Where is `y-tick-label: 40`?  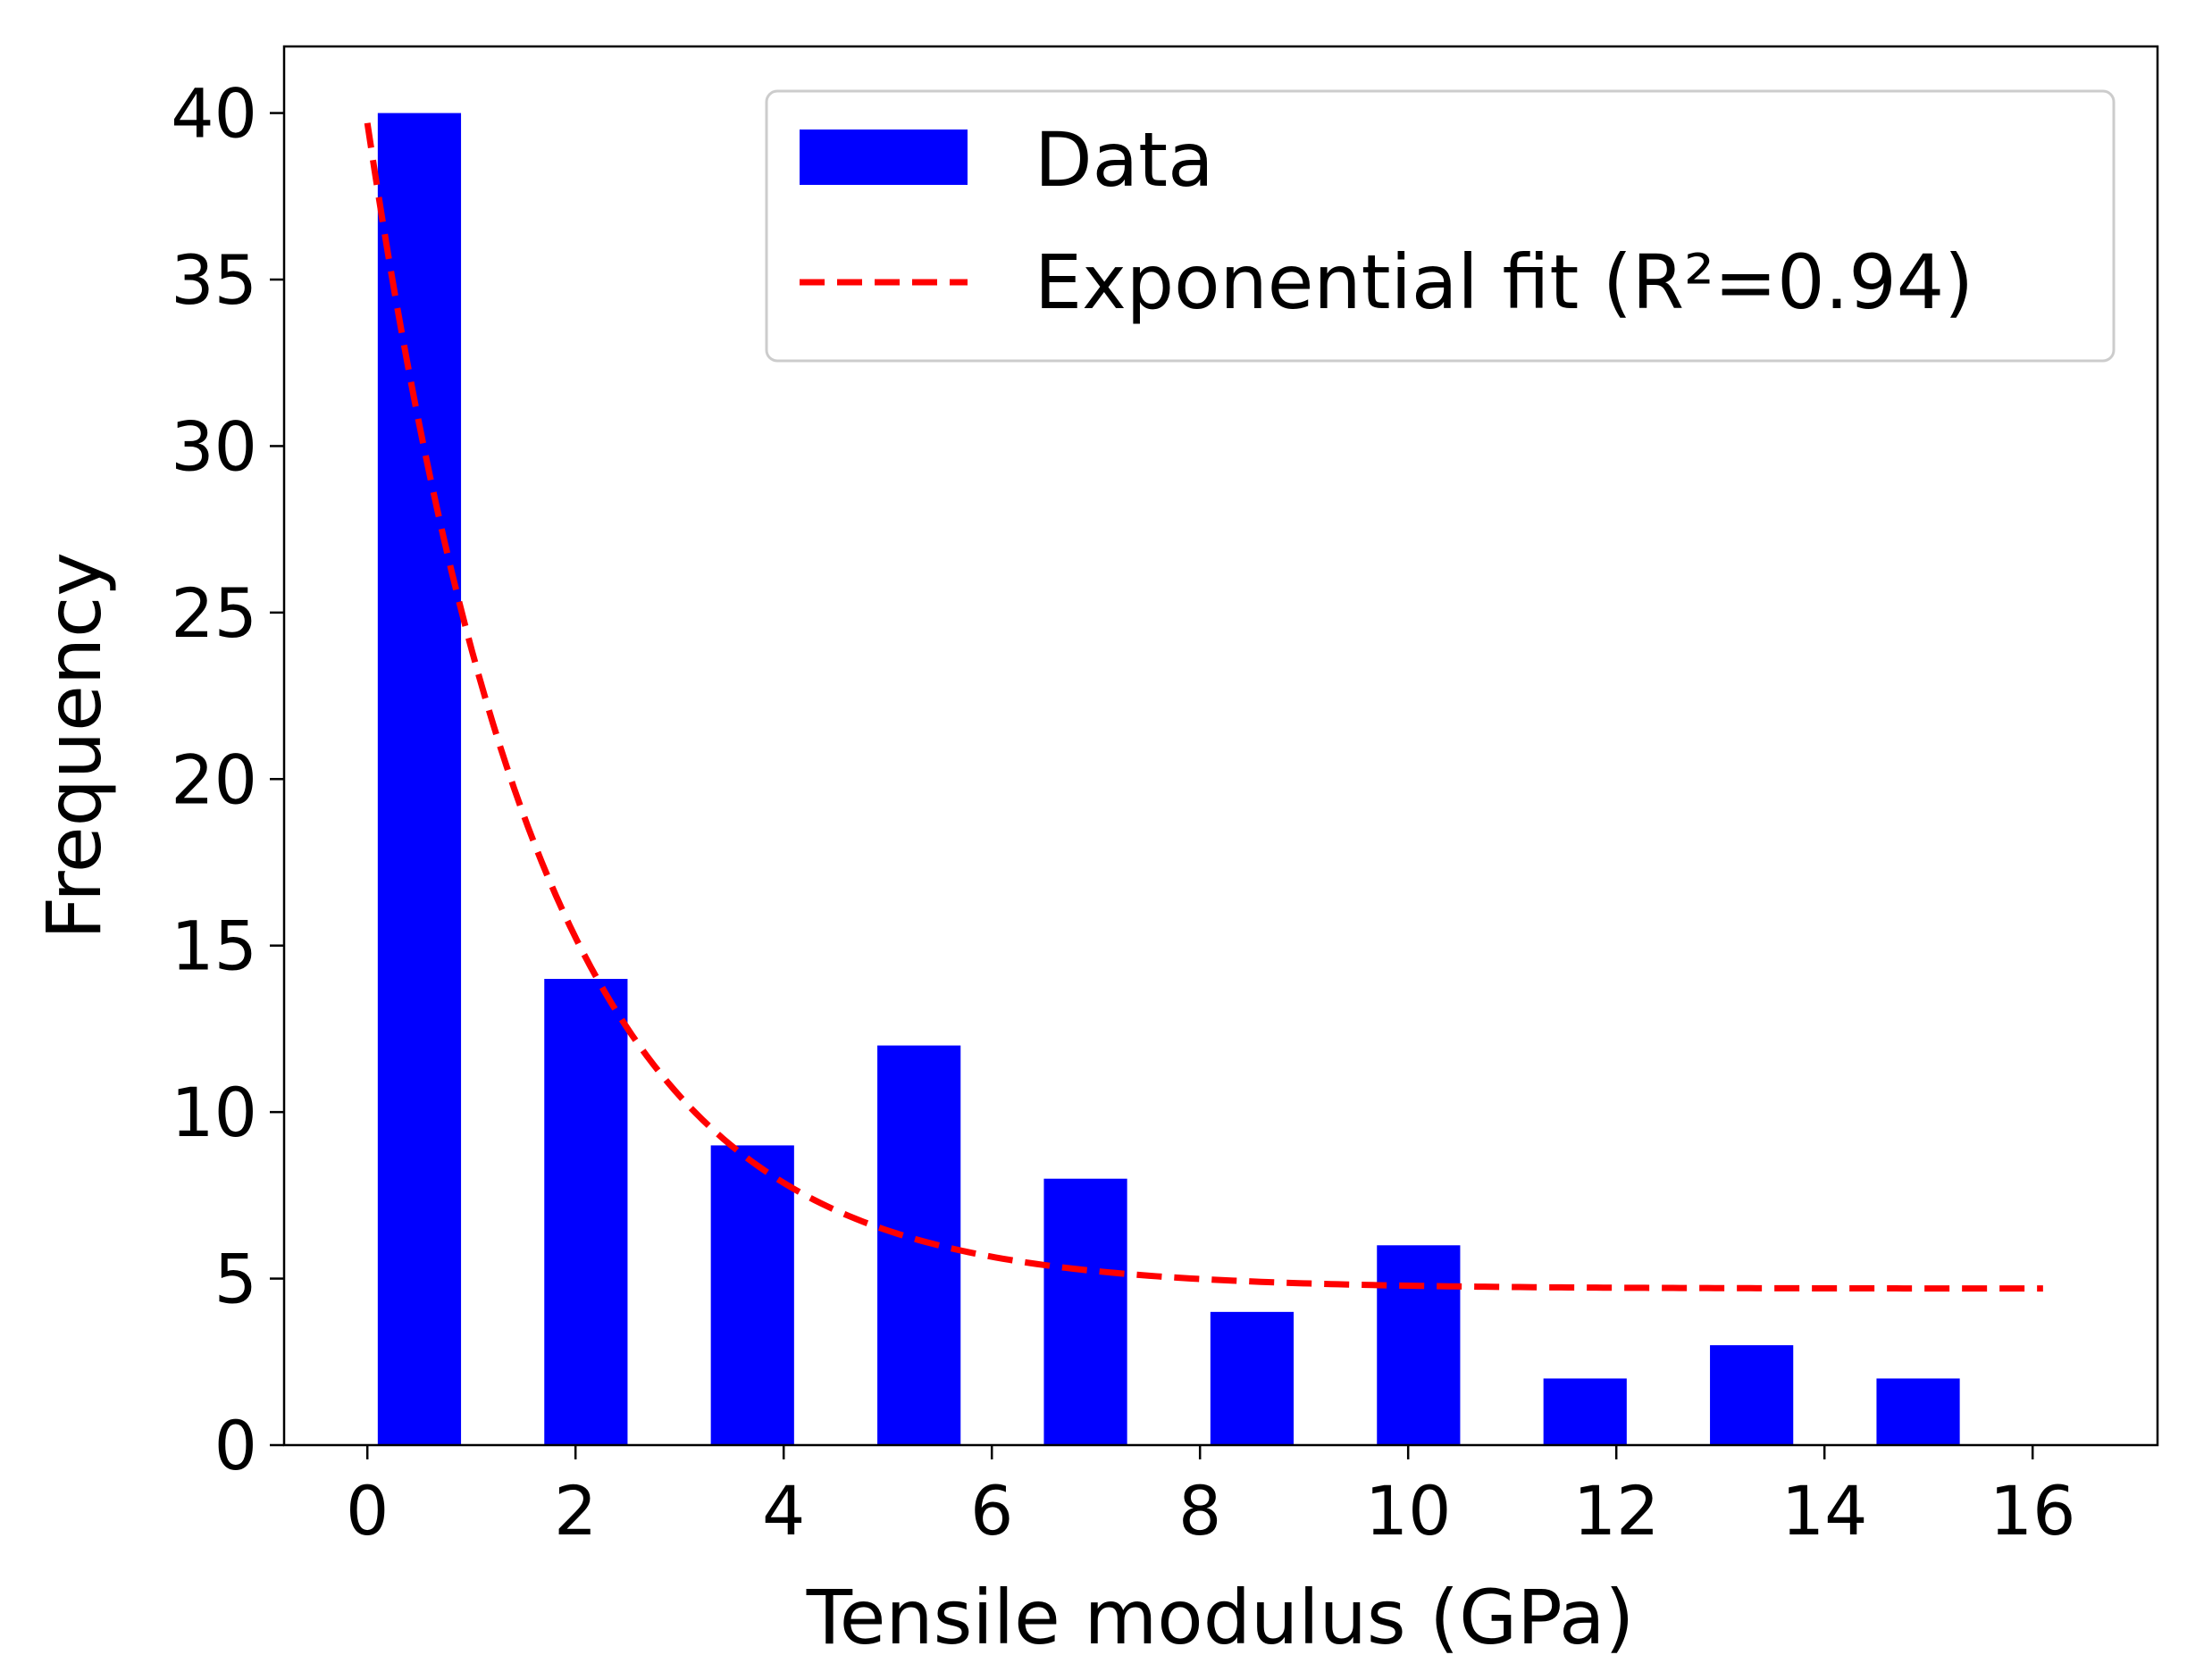 y-tick-label: 40 is located at coordinates (214, 114).